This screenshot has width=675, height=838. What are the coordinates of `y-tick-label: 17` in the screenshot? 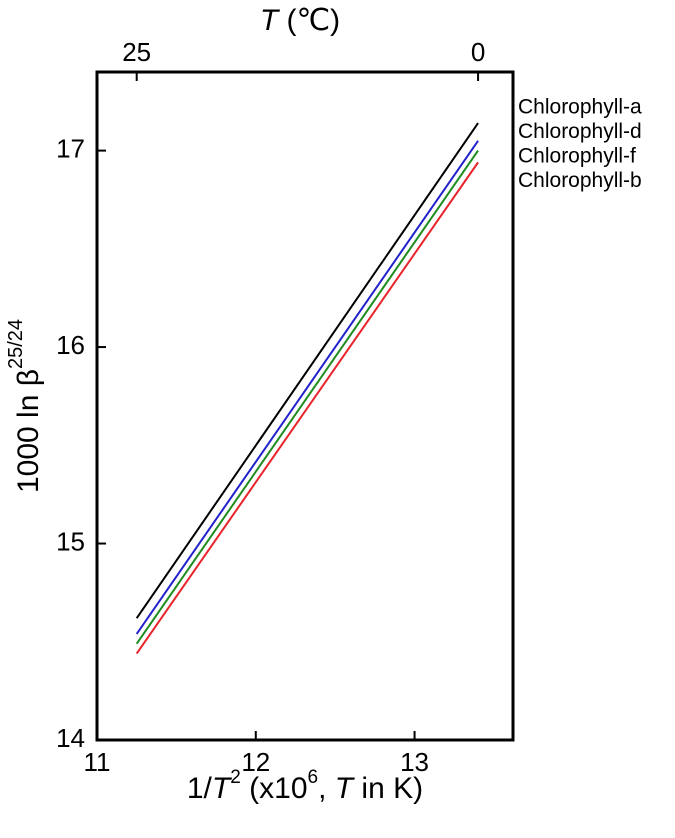 It's located at (70, 148).